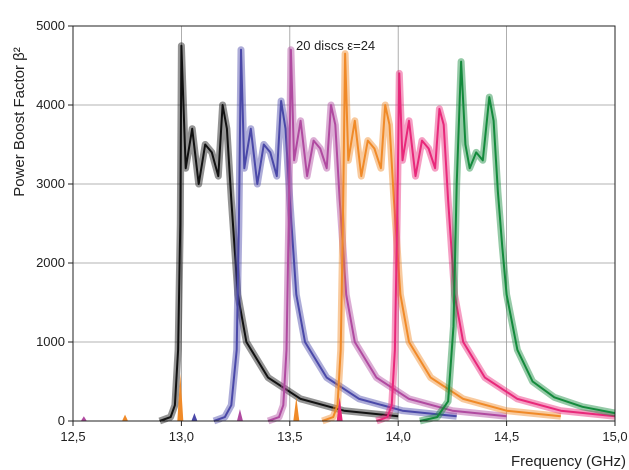  I want to click on annotation: 20 discs ε=24, so click(335, 45).